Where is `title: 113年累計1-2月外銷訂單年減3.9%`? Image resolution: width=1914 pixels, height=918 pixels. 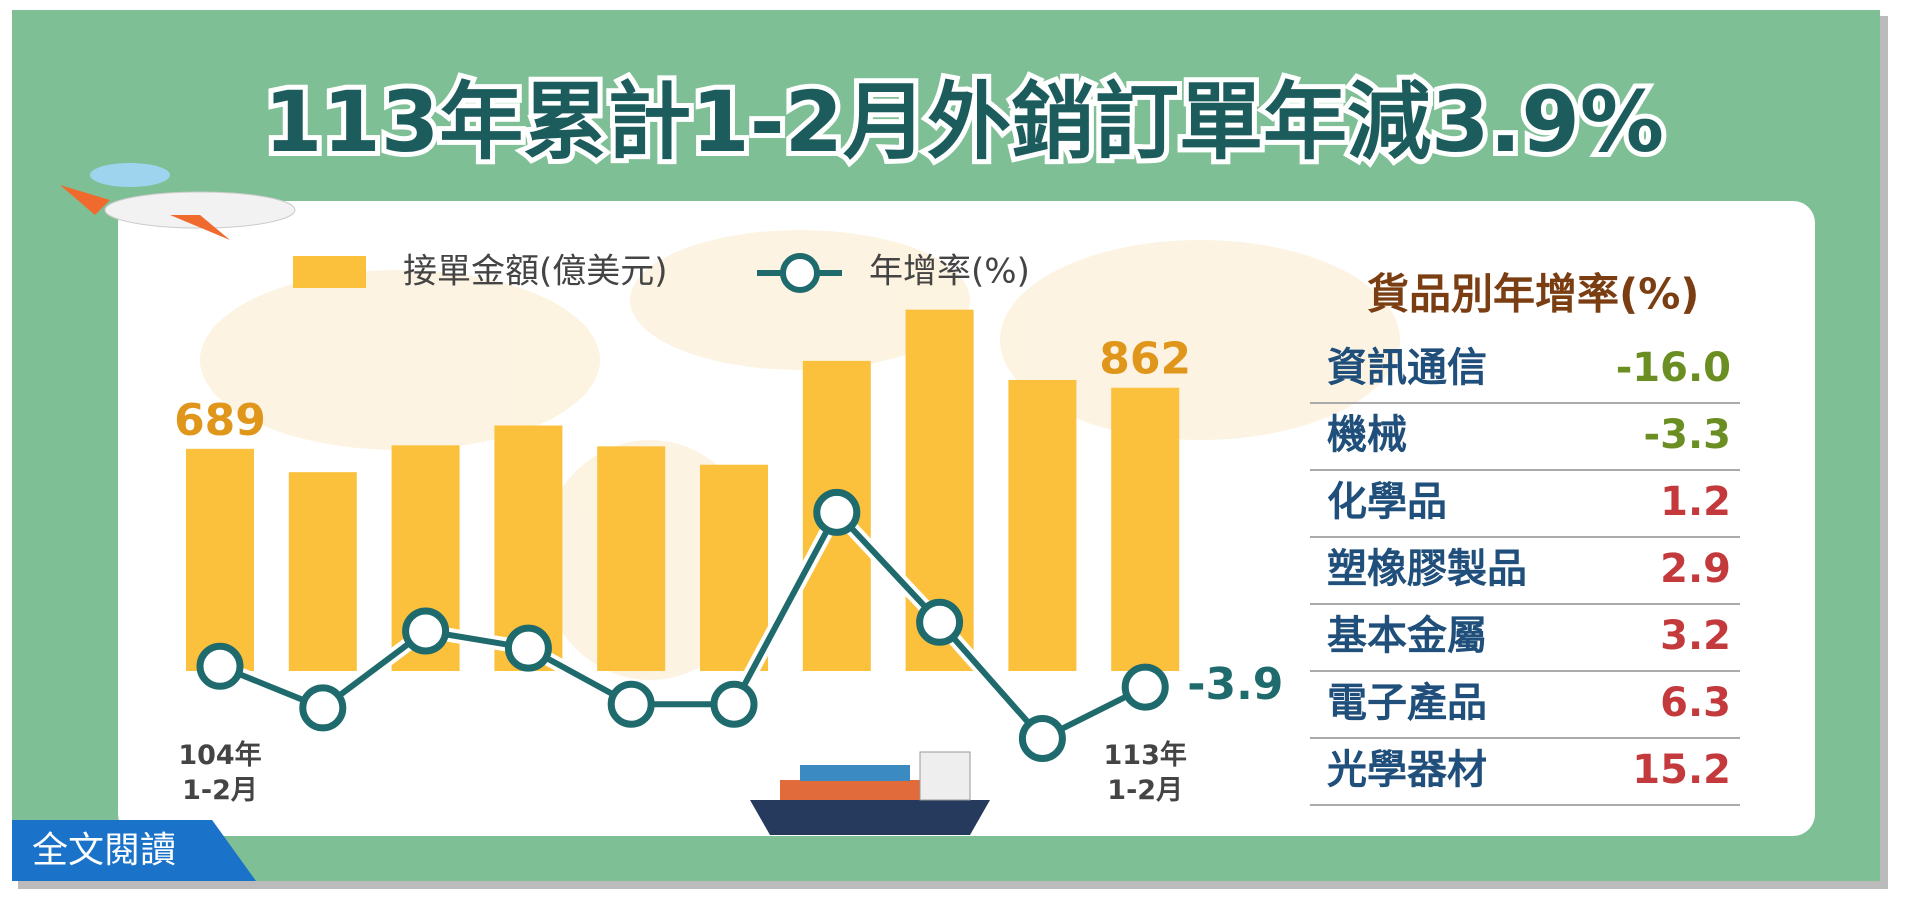 title: 113年累計1-2月外銷訂單年減3.9% is located at coordinates (964, 122).